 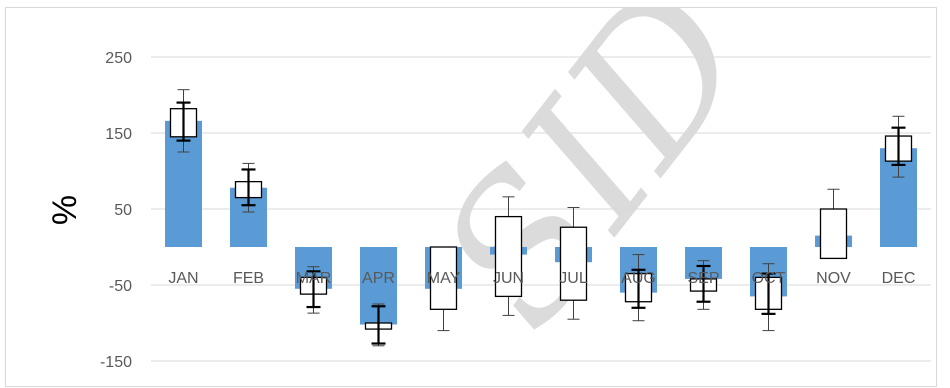 I want to click on y-tick-label: -150, so click(x=116, y=362).